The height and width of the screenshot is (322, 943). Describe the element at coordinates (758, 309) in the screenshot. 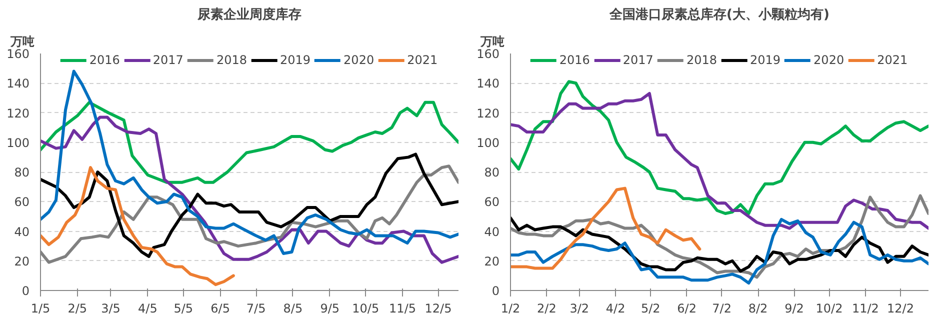

I see `x-tick-label: 8/2` at that location.